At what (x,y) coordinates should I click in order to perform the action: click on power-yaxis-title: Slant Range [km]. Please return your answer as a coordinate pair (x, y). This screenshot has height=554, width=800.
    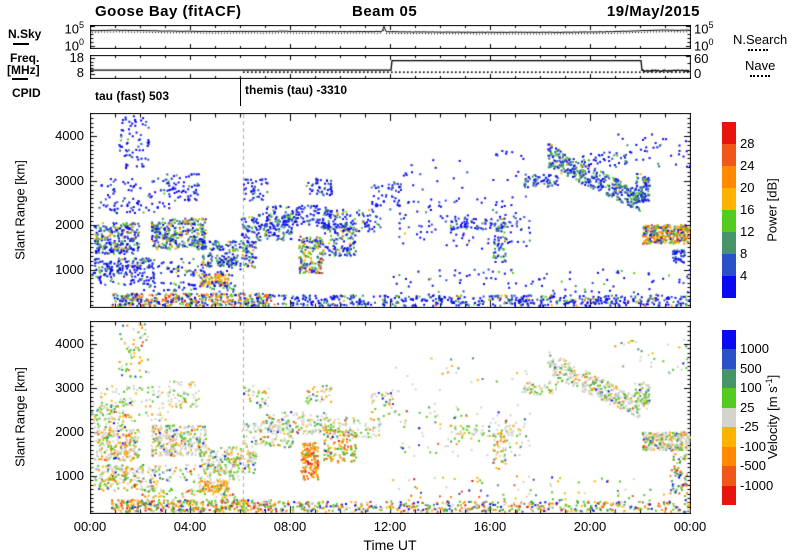
    Looking at the image, I should click on (20, 210).